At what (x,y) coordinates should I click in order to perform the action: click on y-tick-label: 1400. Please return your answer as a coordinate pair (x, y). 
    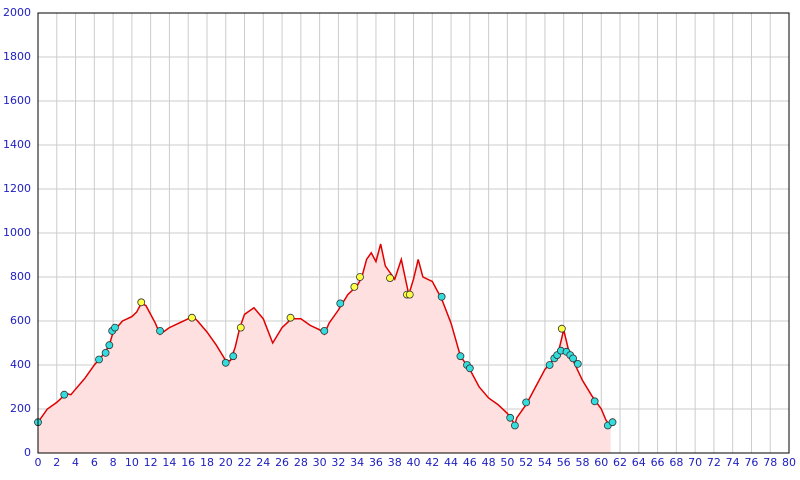
    Looking at the image, I should click on (17, 144).